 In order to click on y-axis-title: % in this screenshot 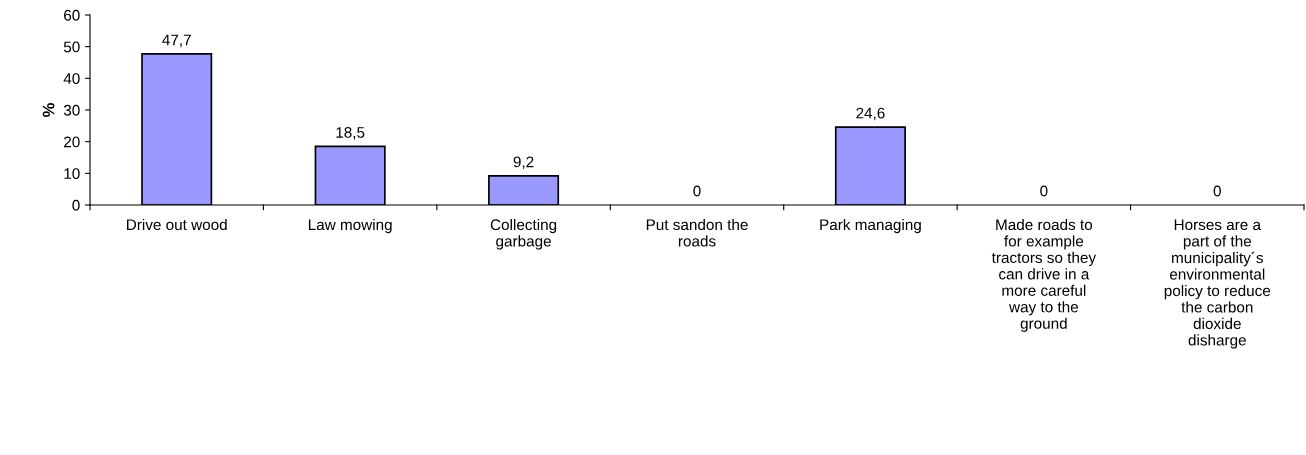, I will do `click(48, 110)`.